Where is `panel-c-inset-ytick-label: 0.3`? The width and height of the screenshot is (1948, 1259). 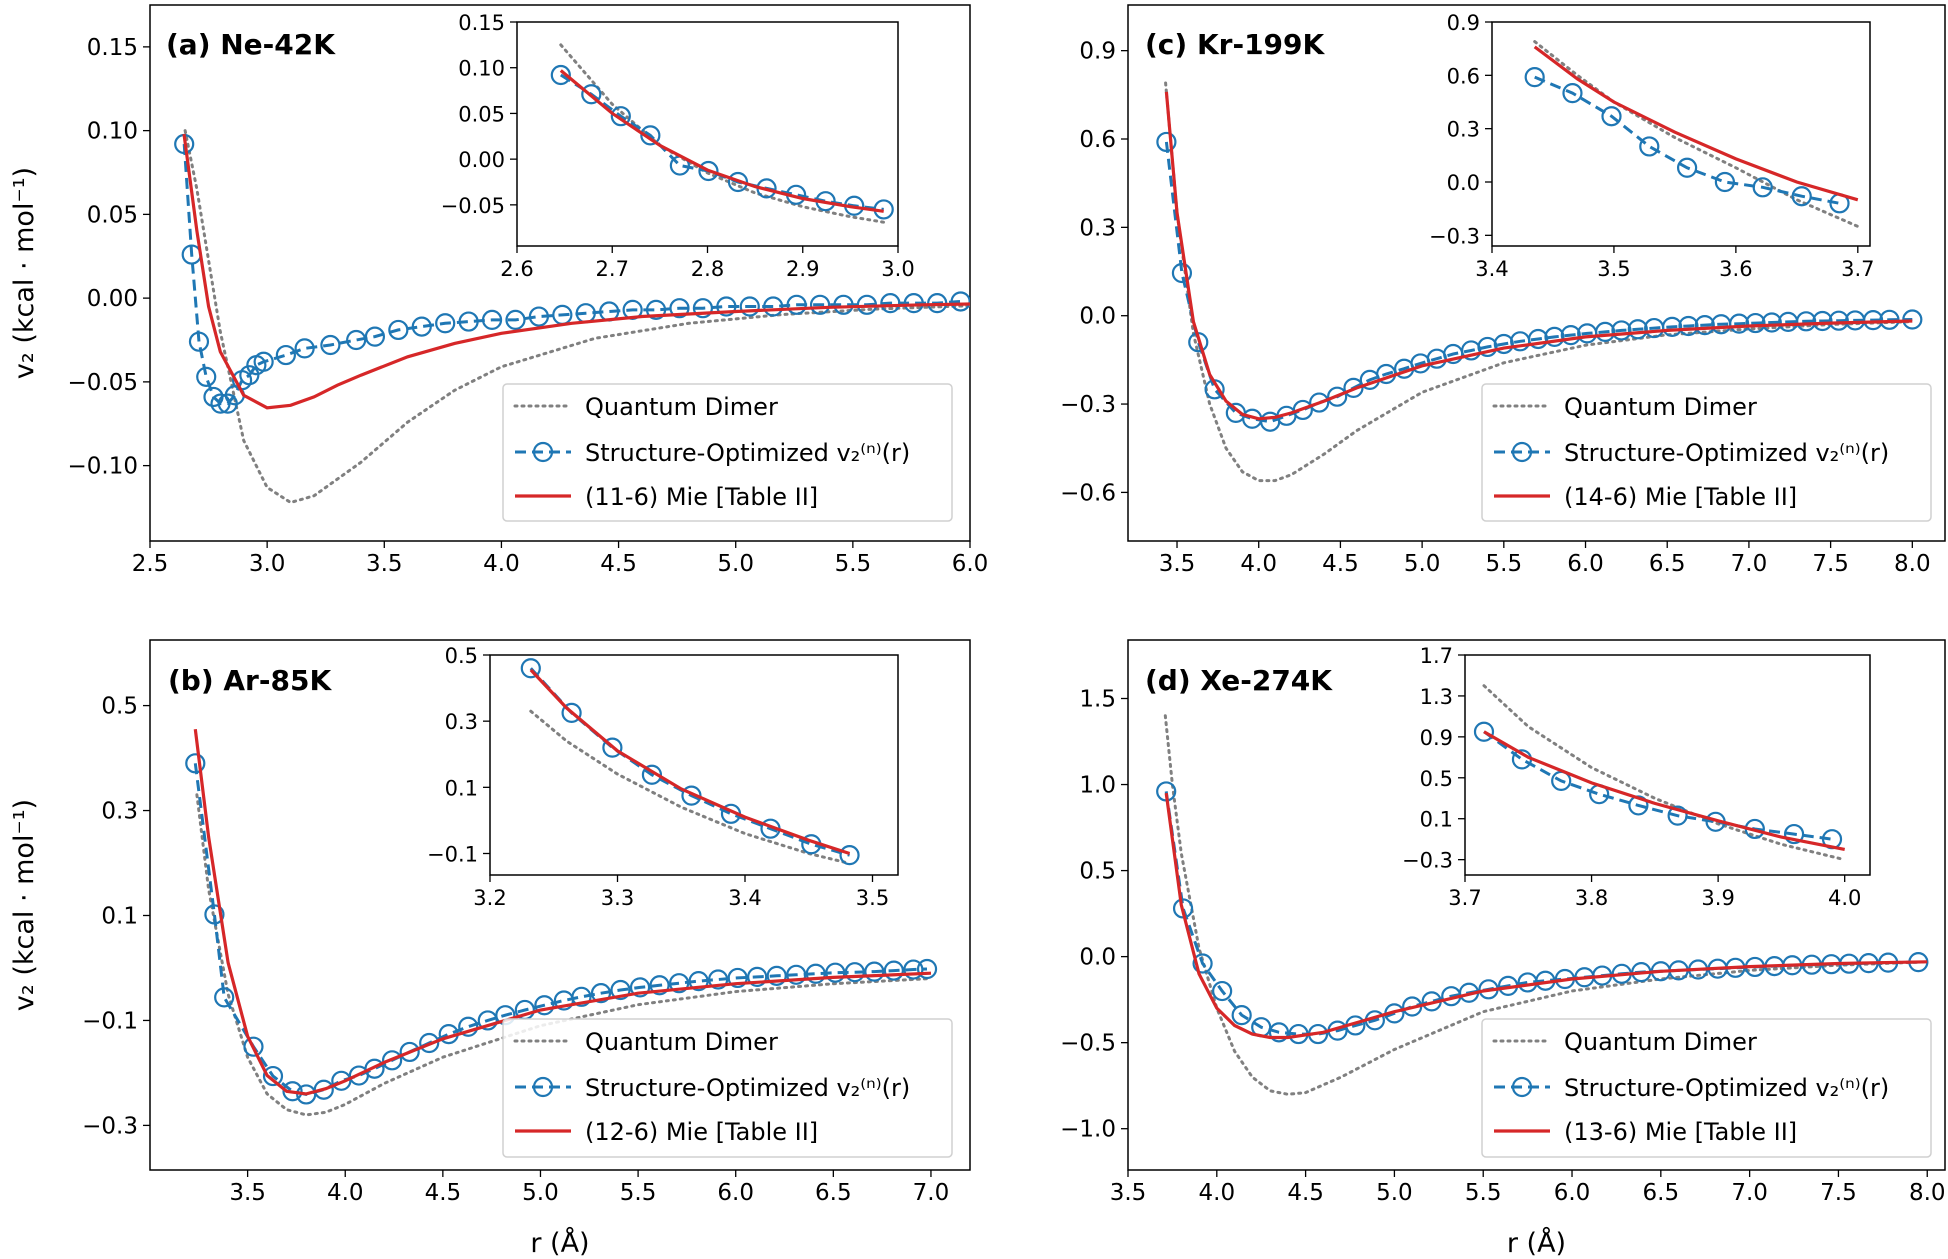 panel-c-inset-ytick-label: 0.3 is located at coordinates (1463, 130).